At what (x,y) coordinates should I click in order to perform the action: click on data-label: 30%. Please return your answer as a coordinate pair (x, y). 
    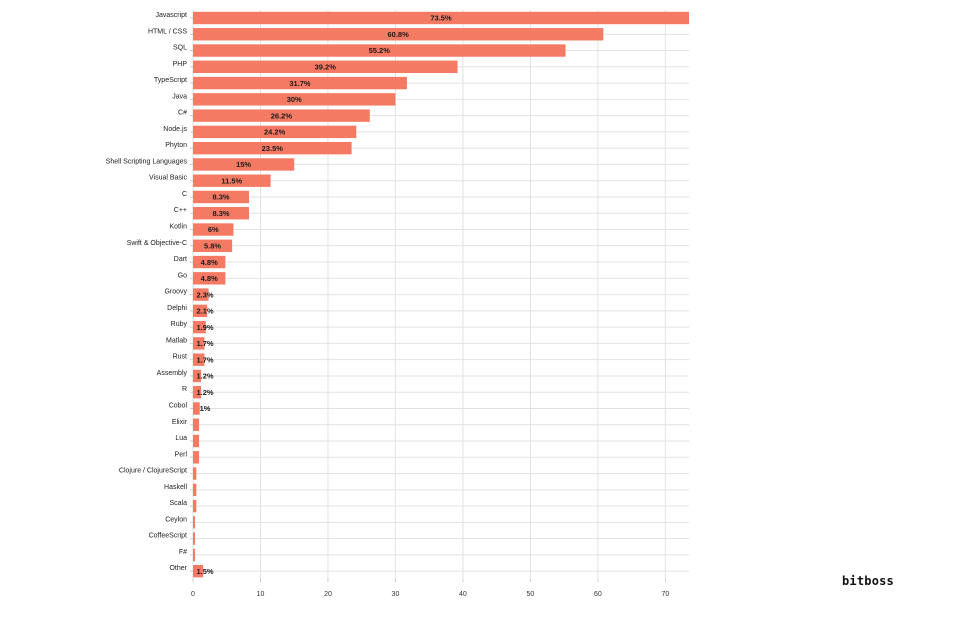
    Looking at the image, I should click on (294, 99).